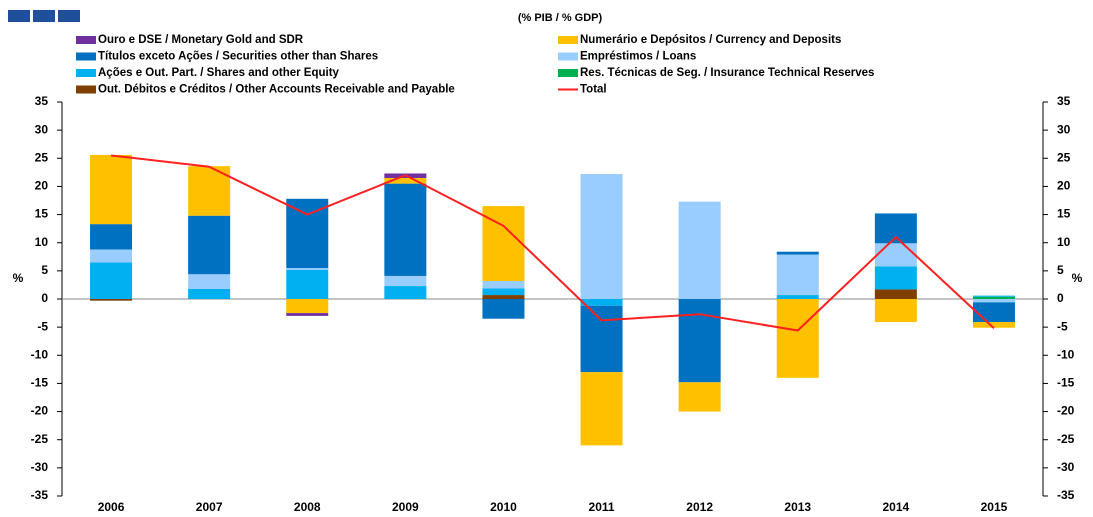 This screenshot has height=517, width=1093. I want to click on y2-tick-label: 15, so click(1064, 214).